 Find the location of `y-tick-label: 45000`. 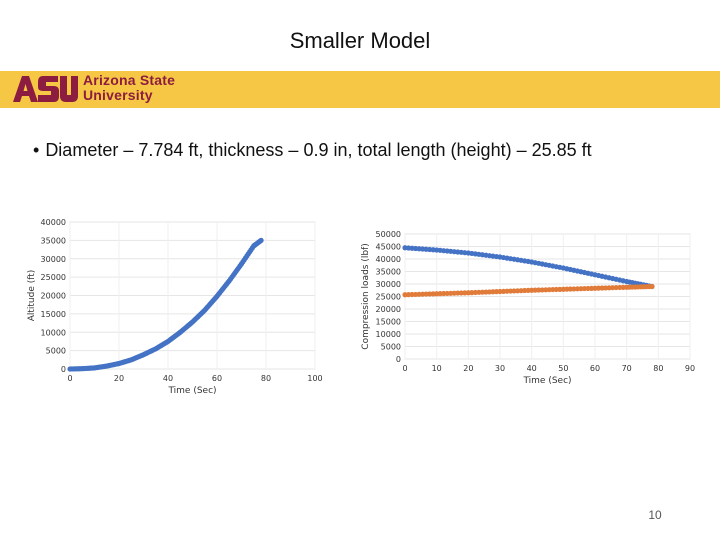

y-tick-label: 45000 is located at coordinates (388, 247).